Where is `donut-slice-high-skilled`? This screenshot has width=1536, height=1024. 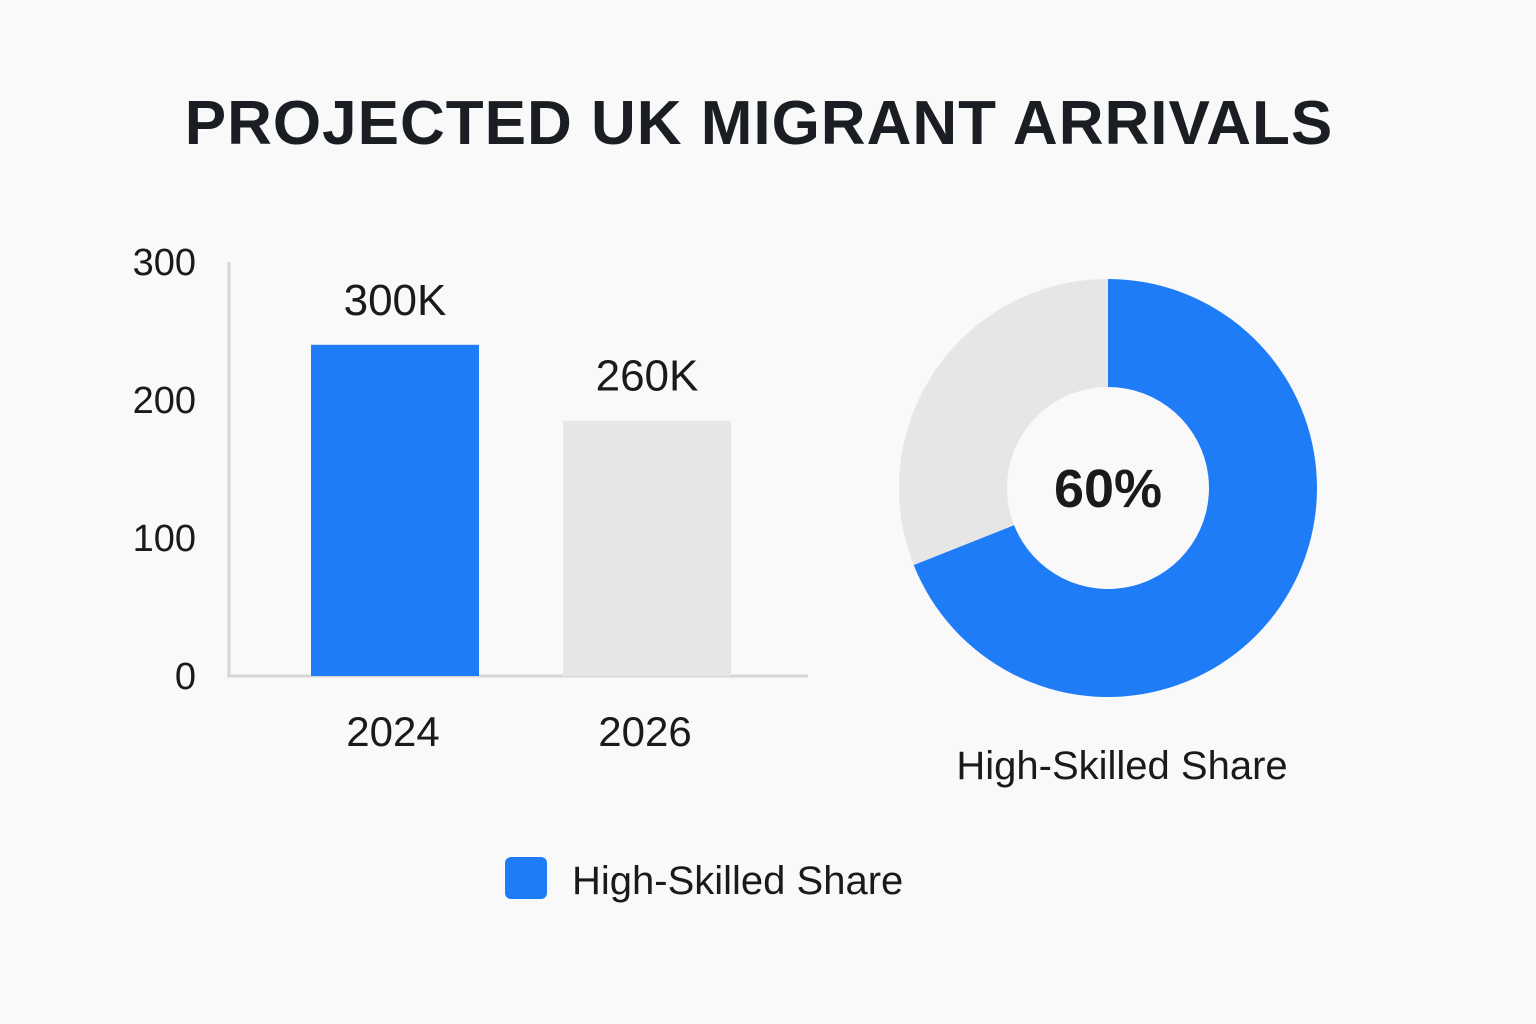 donut-slice-high-skilled is located at coordinates (1115, 488).